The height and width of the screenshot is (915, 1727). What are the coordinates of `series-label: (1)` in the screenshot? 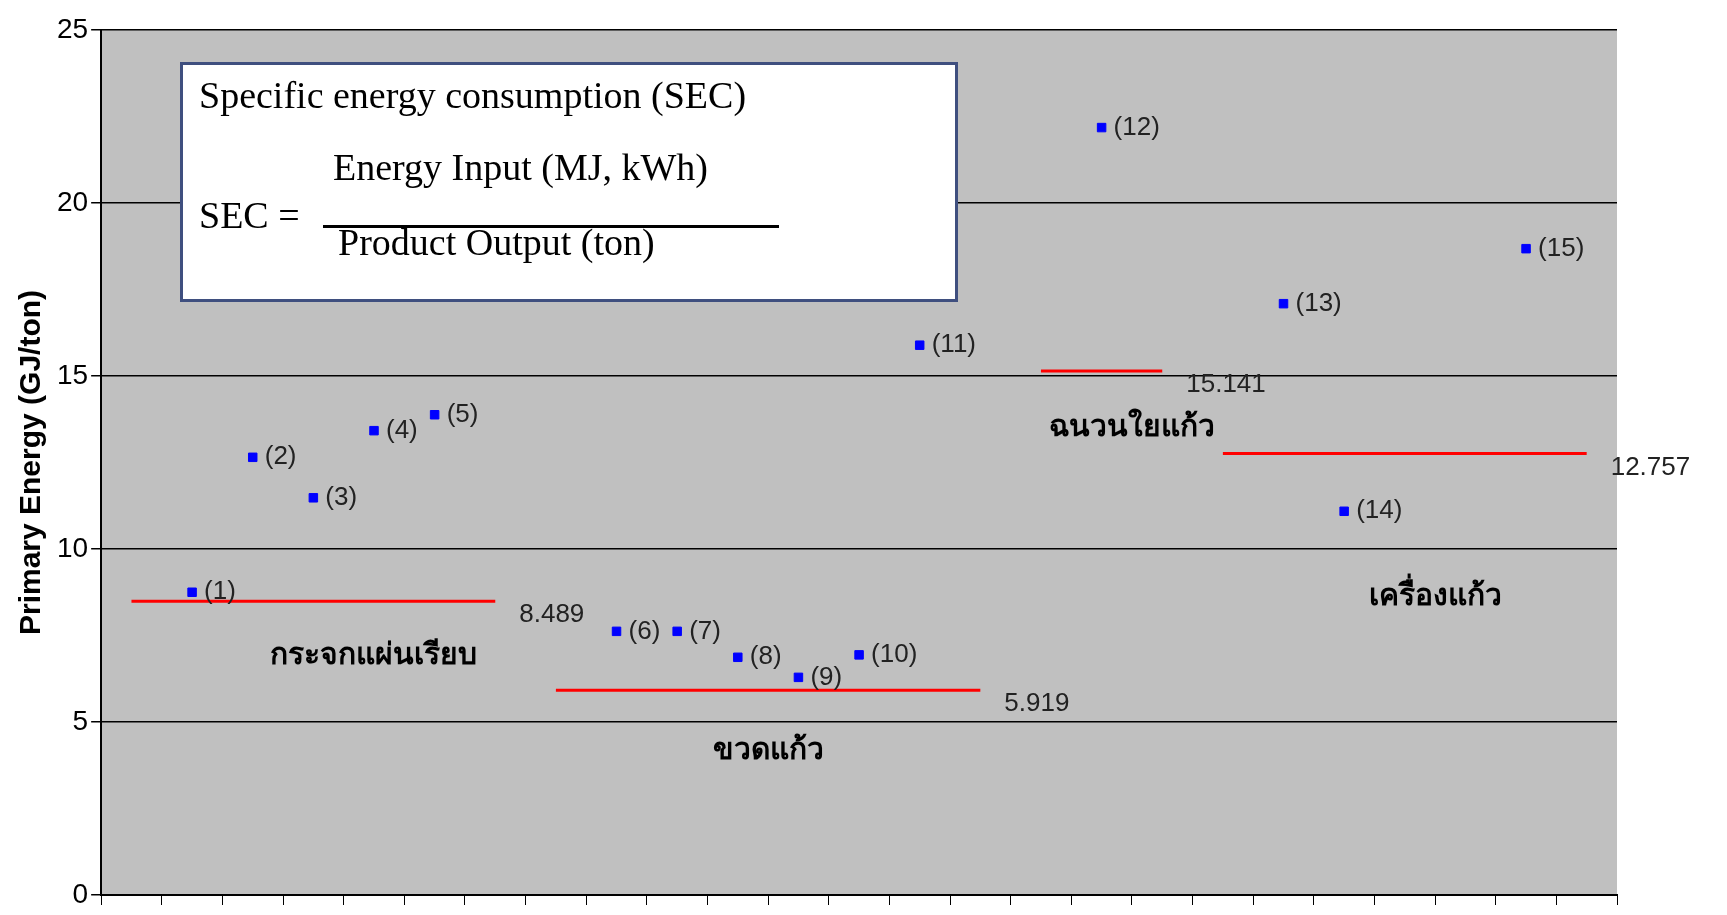 It's located at (220, 590).